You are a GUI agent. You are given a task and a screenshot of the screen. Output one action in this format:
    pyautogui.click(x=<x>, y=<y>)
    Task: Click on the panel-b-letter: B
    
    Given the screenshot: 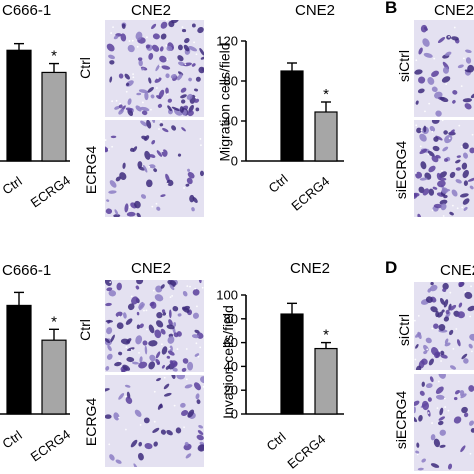 What is the action you would take?
    pyautogui.click(x=391, y=8)
    